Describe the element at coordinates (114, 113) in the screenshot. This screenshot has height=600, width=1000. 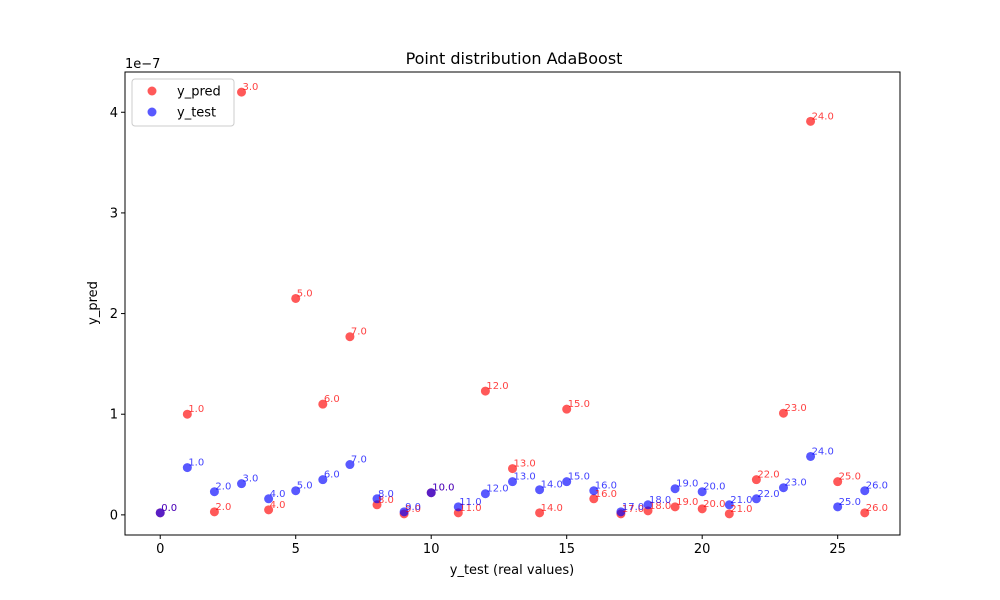
I see `y-tick-label: 4` at that location.